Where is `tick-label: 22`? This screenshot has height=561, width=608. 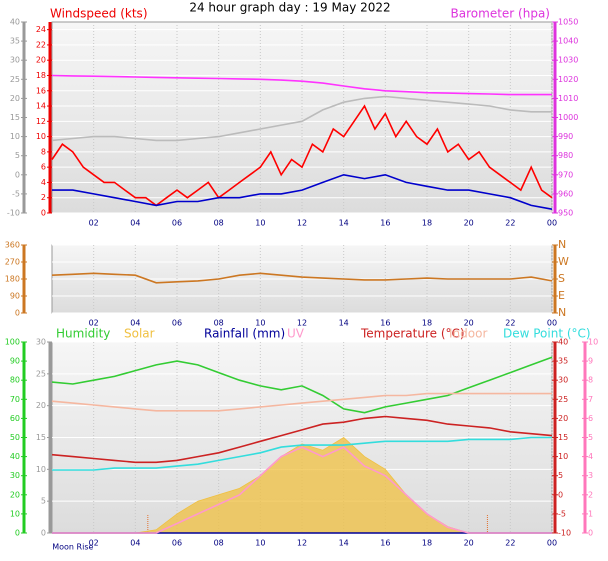 tick-label: 22 is located at coordinates (41, 44).